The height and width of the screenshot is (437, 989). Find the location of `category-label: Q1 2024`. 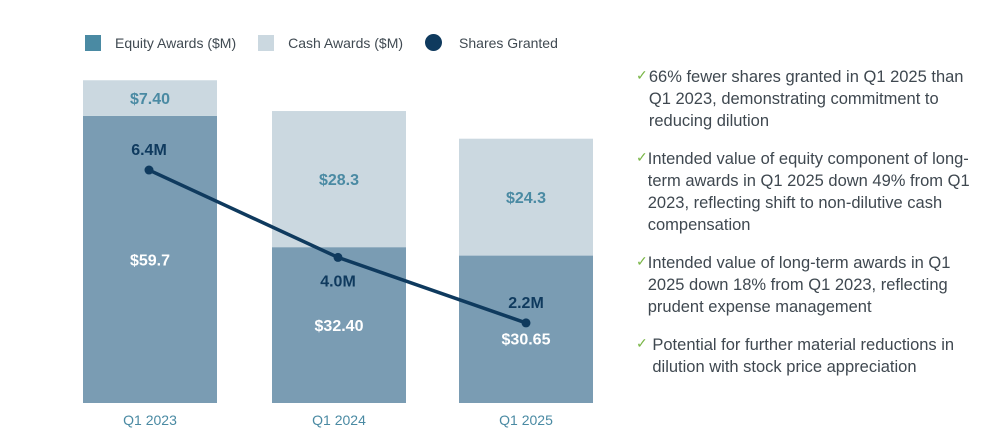

category-label: Q1 2024 is located at coordinates (339, 420).